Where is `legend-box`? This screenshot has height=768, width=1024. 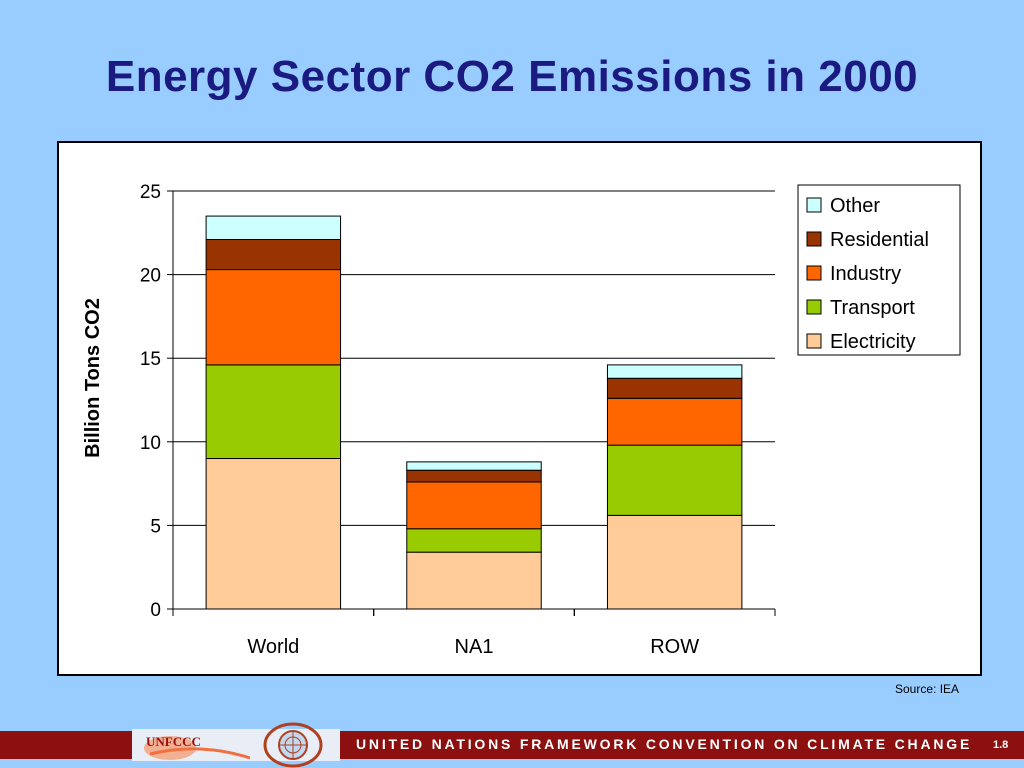
legend-box is located at coordinates (879, 270).